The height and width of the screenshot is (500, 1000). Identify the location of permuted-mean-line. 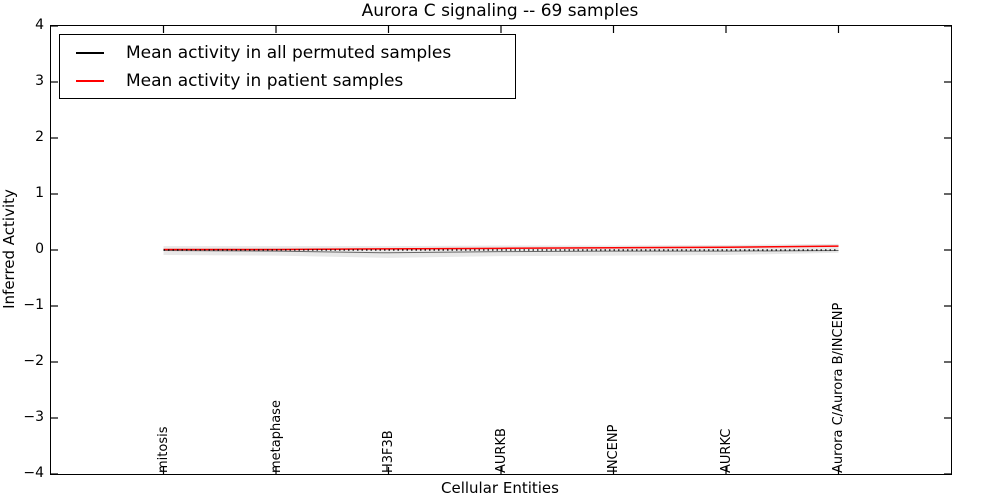
(501, 252).